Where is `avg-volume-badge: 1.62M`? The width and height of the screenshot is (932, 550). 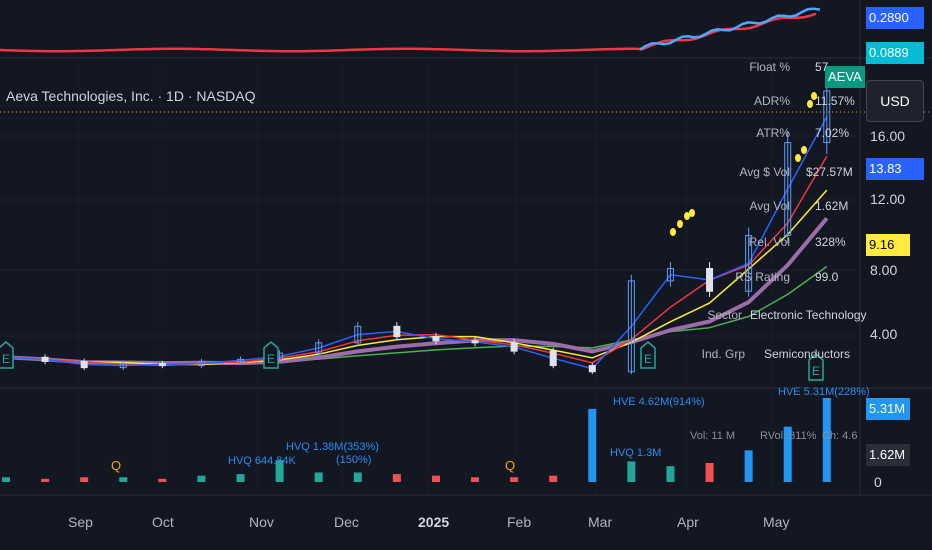
avg-volume-badge: 1.62M is located at coordinates (888, 455).